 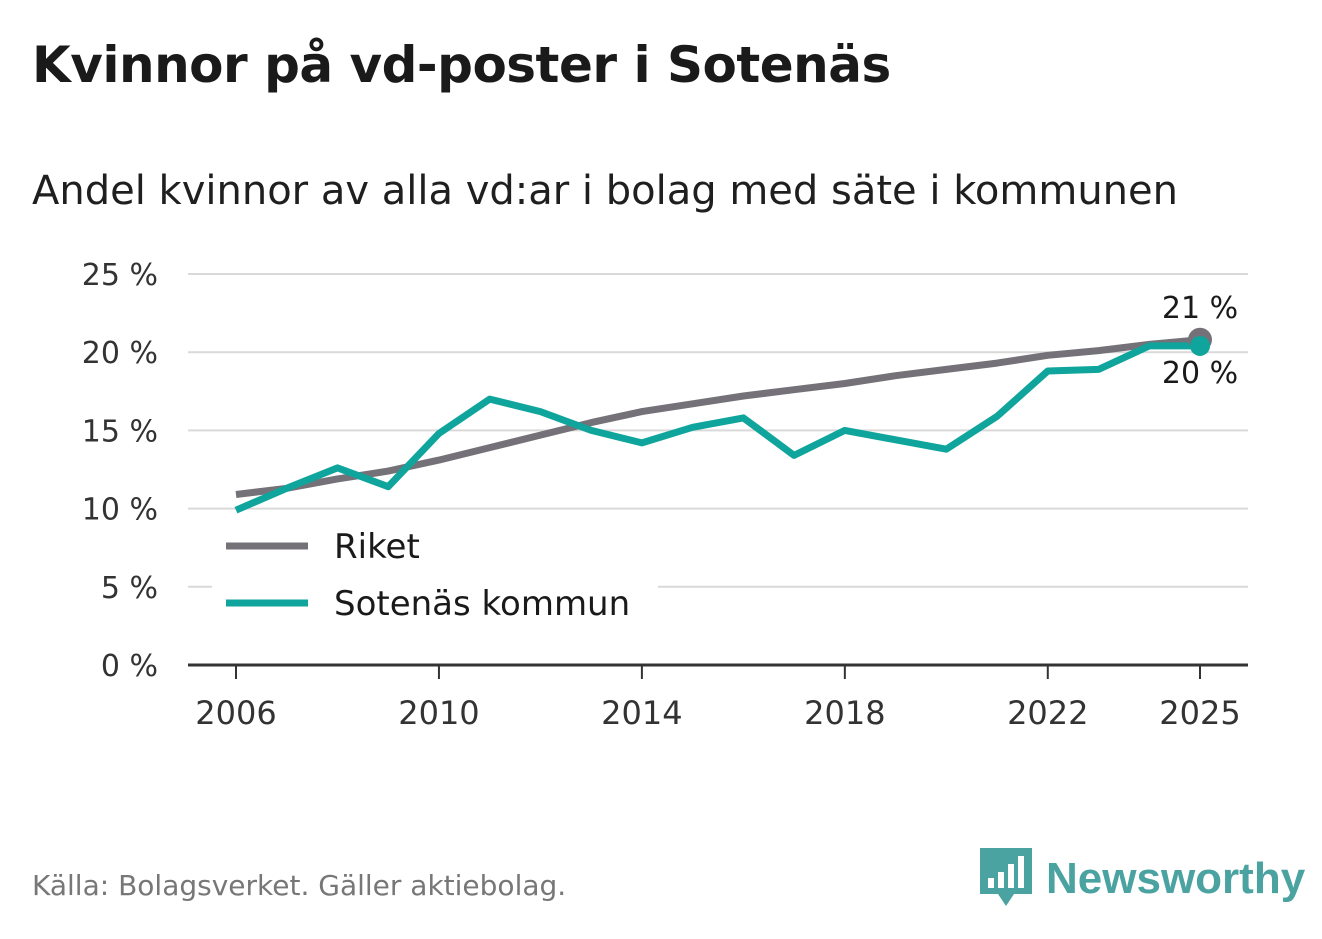 What do you see at coordinates (120, 431) in the screenshot?
I see `y-tick-label: 15 %` at bounding box center [120, 431].